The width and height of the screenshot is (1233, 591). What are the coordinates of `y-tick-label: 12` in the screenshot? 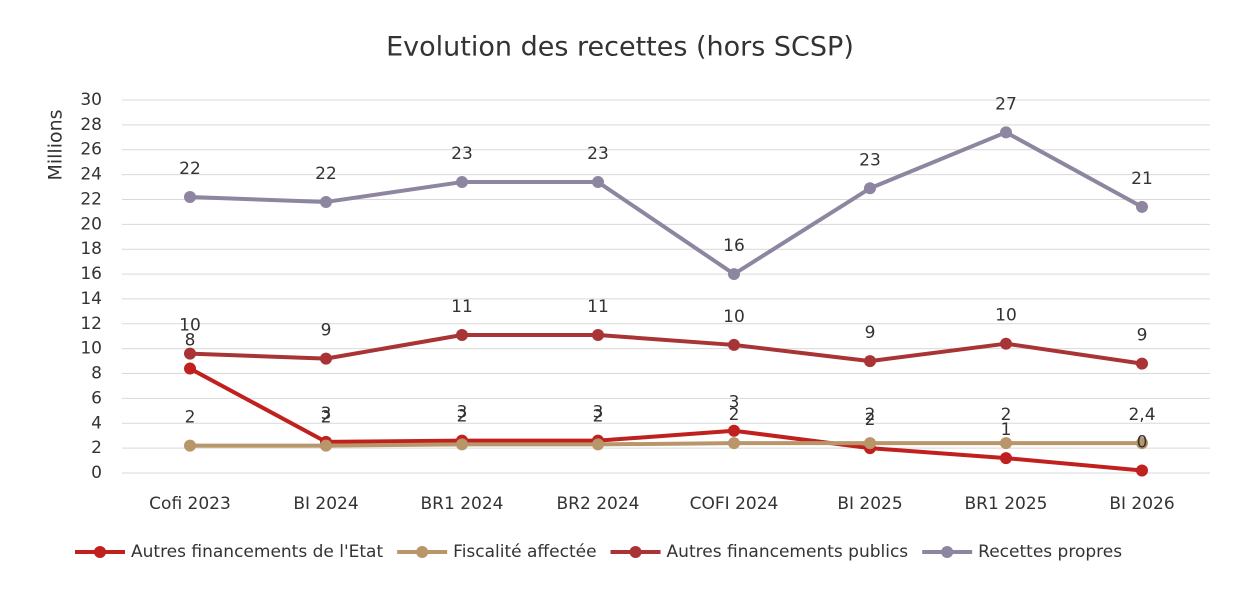 It's located at (91, 324).